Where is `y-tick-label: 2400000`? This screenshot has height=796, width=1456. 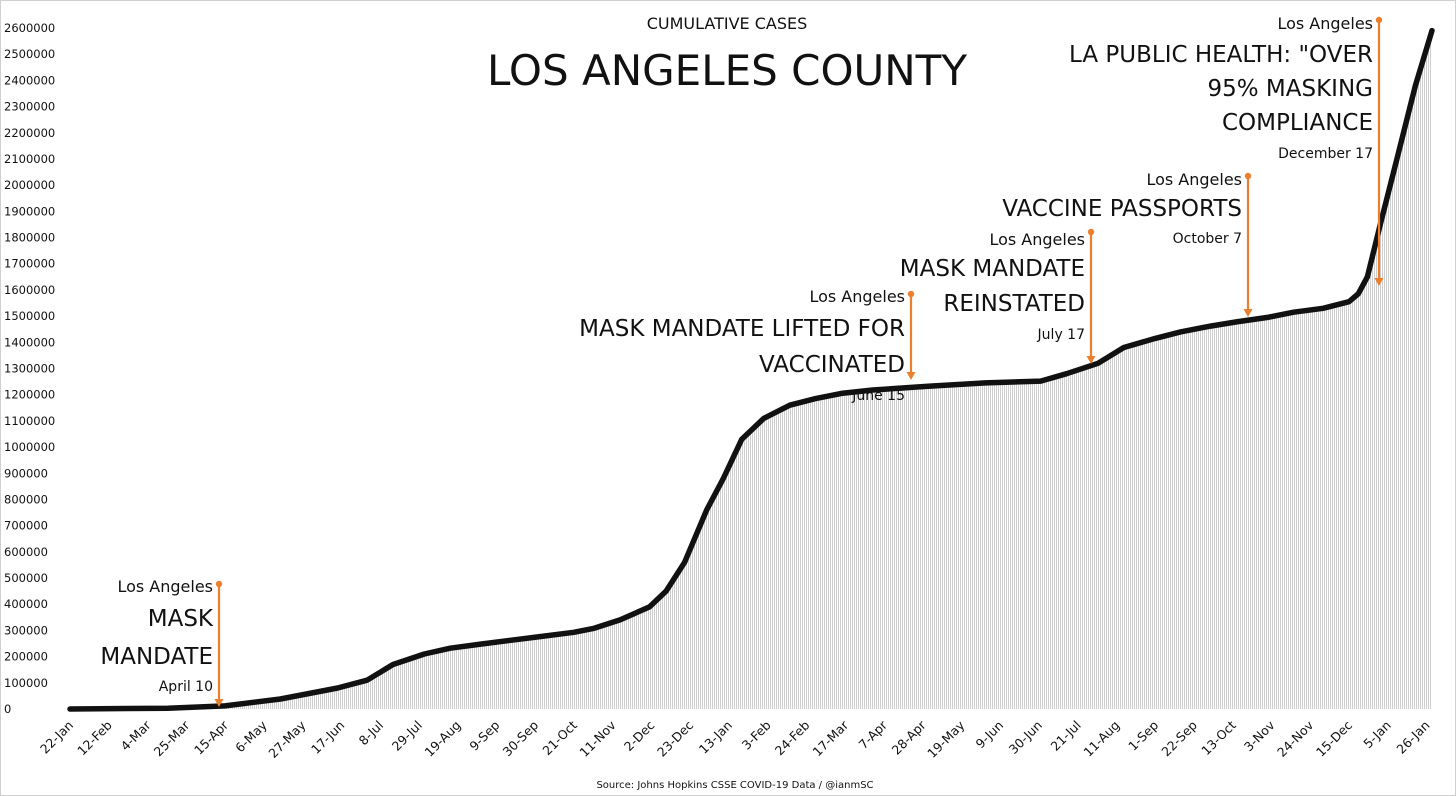
y-tick-label: 2400000 is located at coordinates (29, 80).